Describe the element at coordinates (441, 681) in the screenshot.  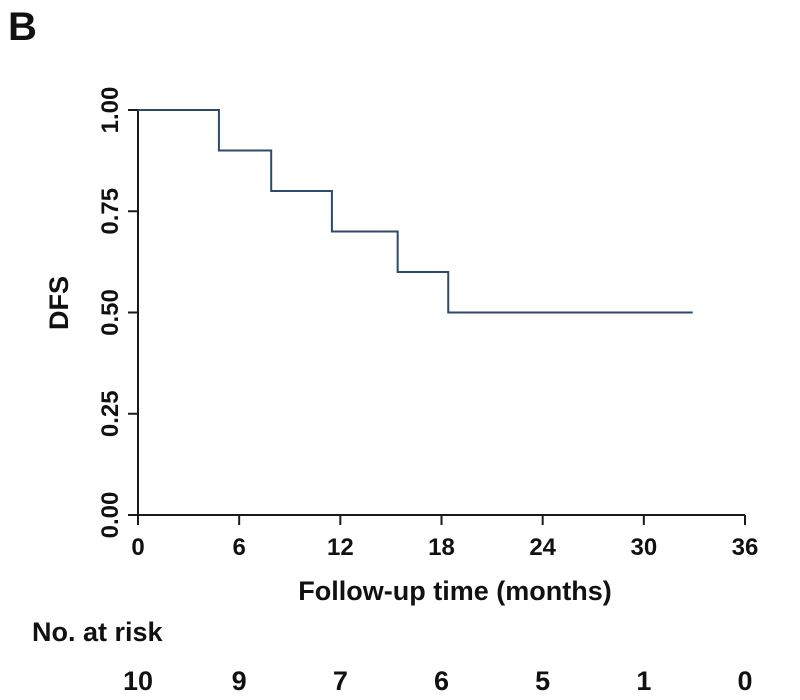
I see `risk-count: 6` at that location.